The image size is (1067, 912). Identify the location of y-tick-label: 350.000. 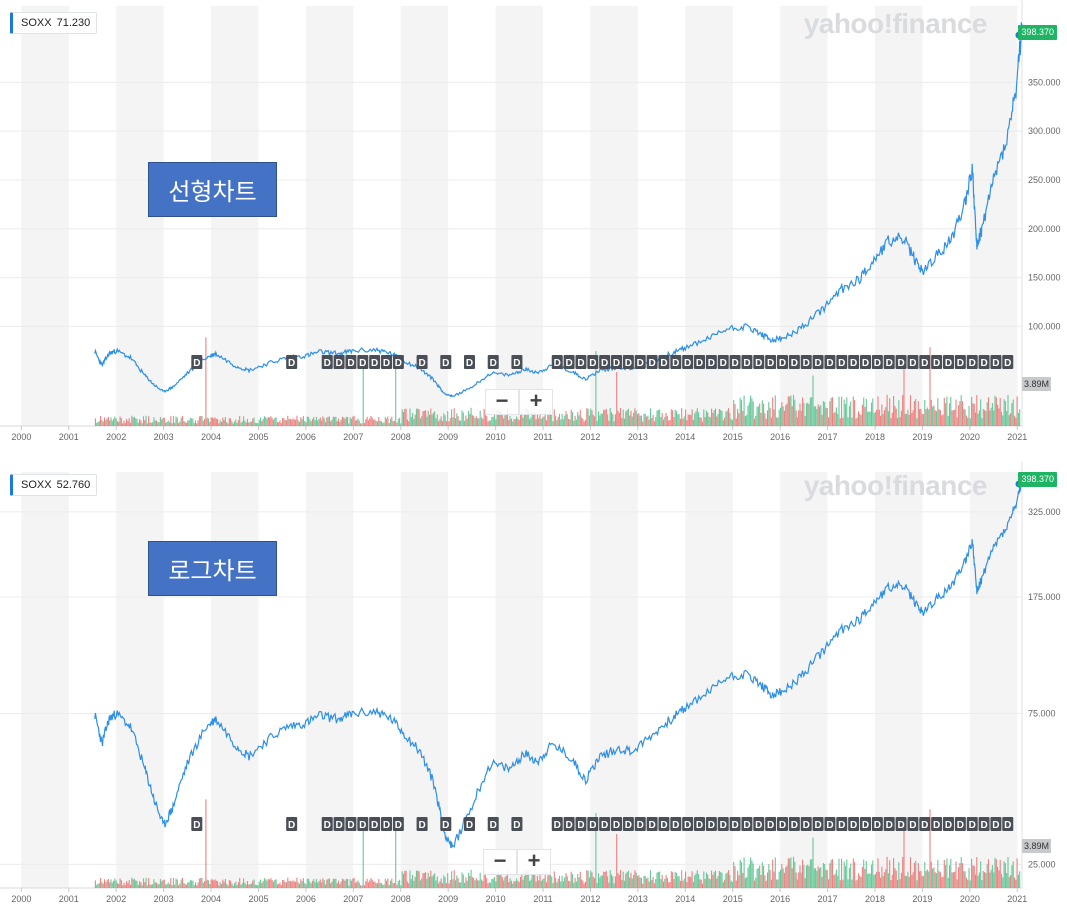
(1044, 82).